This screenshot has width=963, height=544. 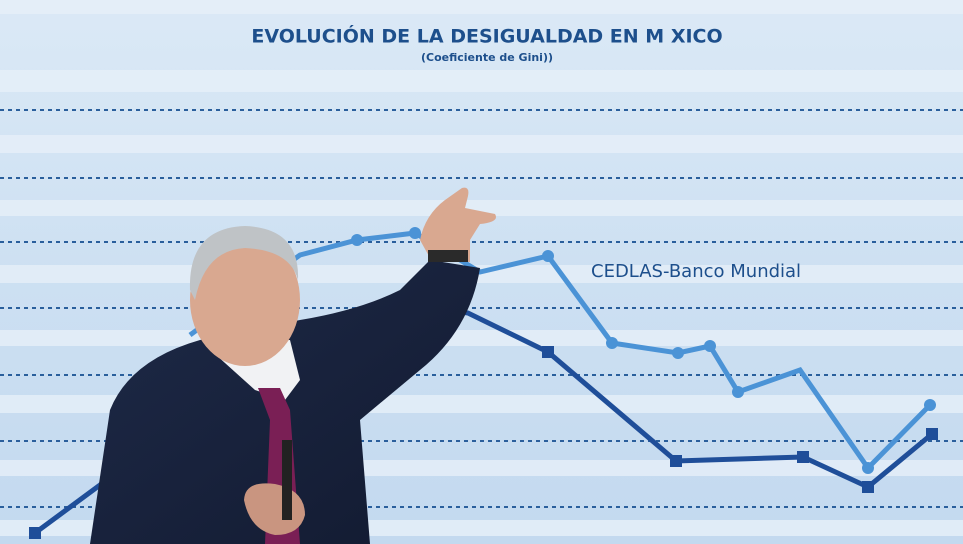 What do you see at coordinates (696, 271) in the screenshot?
I see `series-label: CEDLAS-Banco Mundial` at bounding box center [696, 271].